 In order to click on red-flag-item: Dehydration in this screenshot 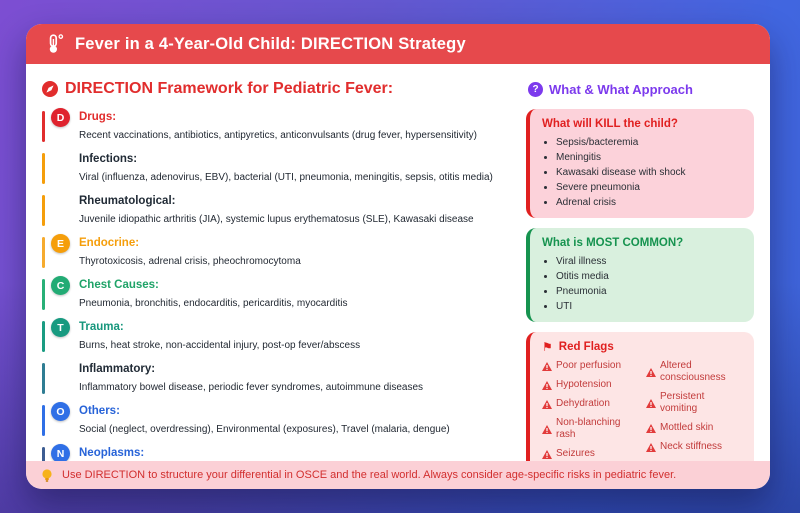, I will do `click(590, 404)`.